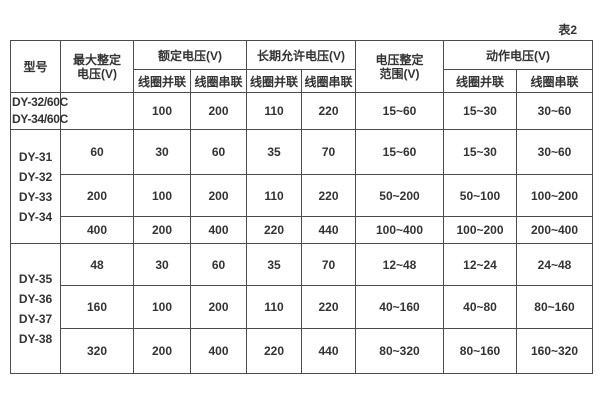 The image size is (600, 400). Describe the element at coordinates (35, 66) in the screenshot. I see `header-model: 型号` at that location.